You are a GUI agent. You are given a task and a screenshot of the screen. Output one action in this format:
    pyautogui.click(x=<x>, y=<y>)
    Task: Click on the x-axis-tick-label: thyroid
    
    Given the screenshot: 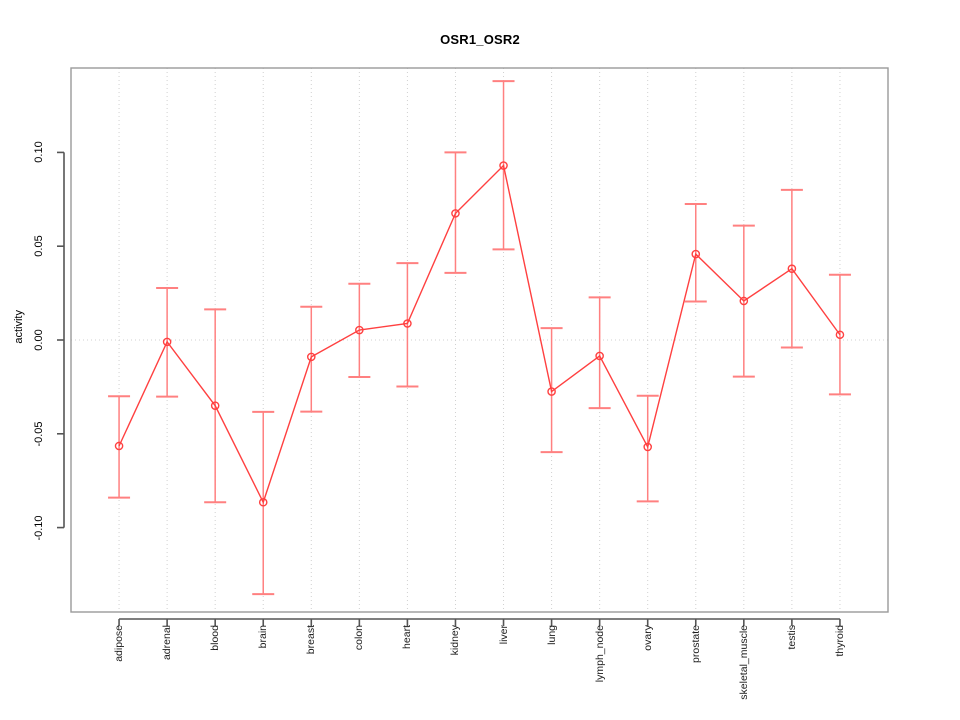 What is the action you would take?
    pyautogui.click(x=839, y=641)
    